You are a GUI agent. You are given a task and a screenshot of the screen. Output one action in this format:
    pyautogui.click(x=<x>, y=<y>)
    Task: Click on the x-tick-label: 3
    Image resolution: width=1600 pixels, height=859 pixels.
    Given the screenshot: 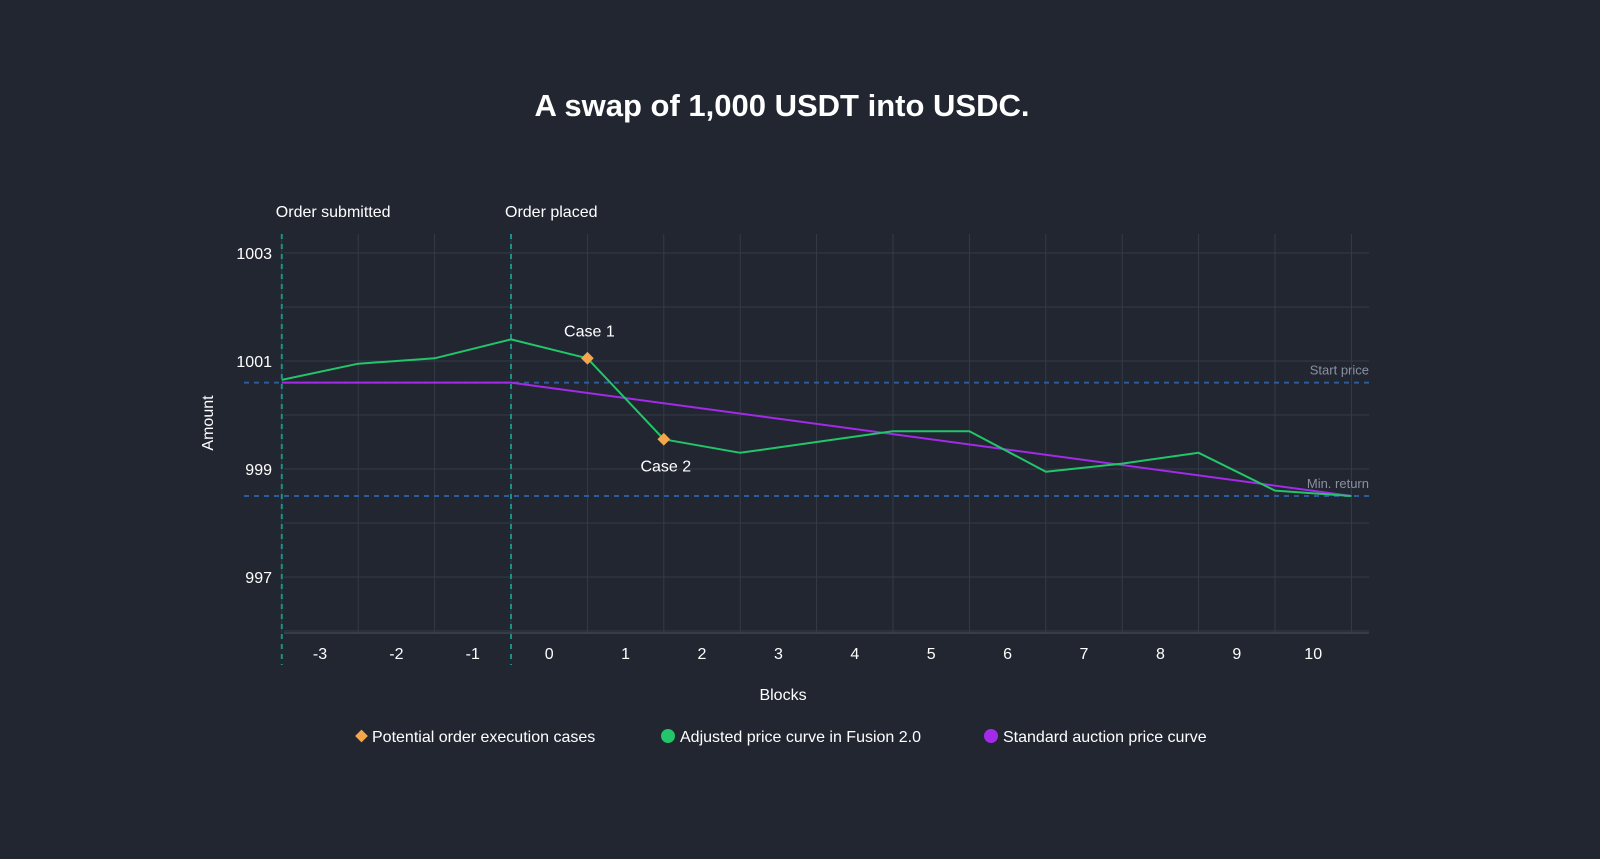 What is the action you would take?
    pyautogui.click(x=778, y=654)
    